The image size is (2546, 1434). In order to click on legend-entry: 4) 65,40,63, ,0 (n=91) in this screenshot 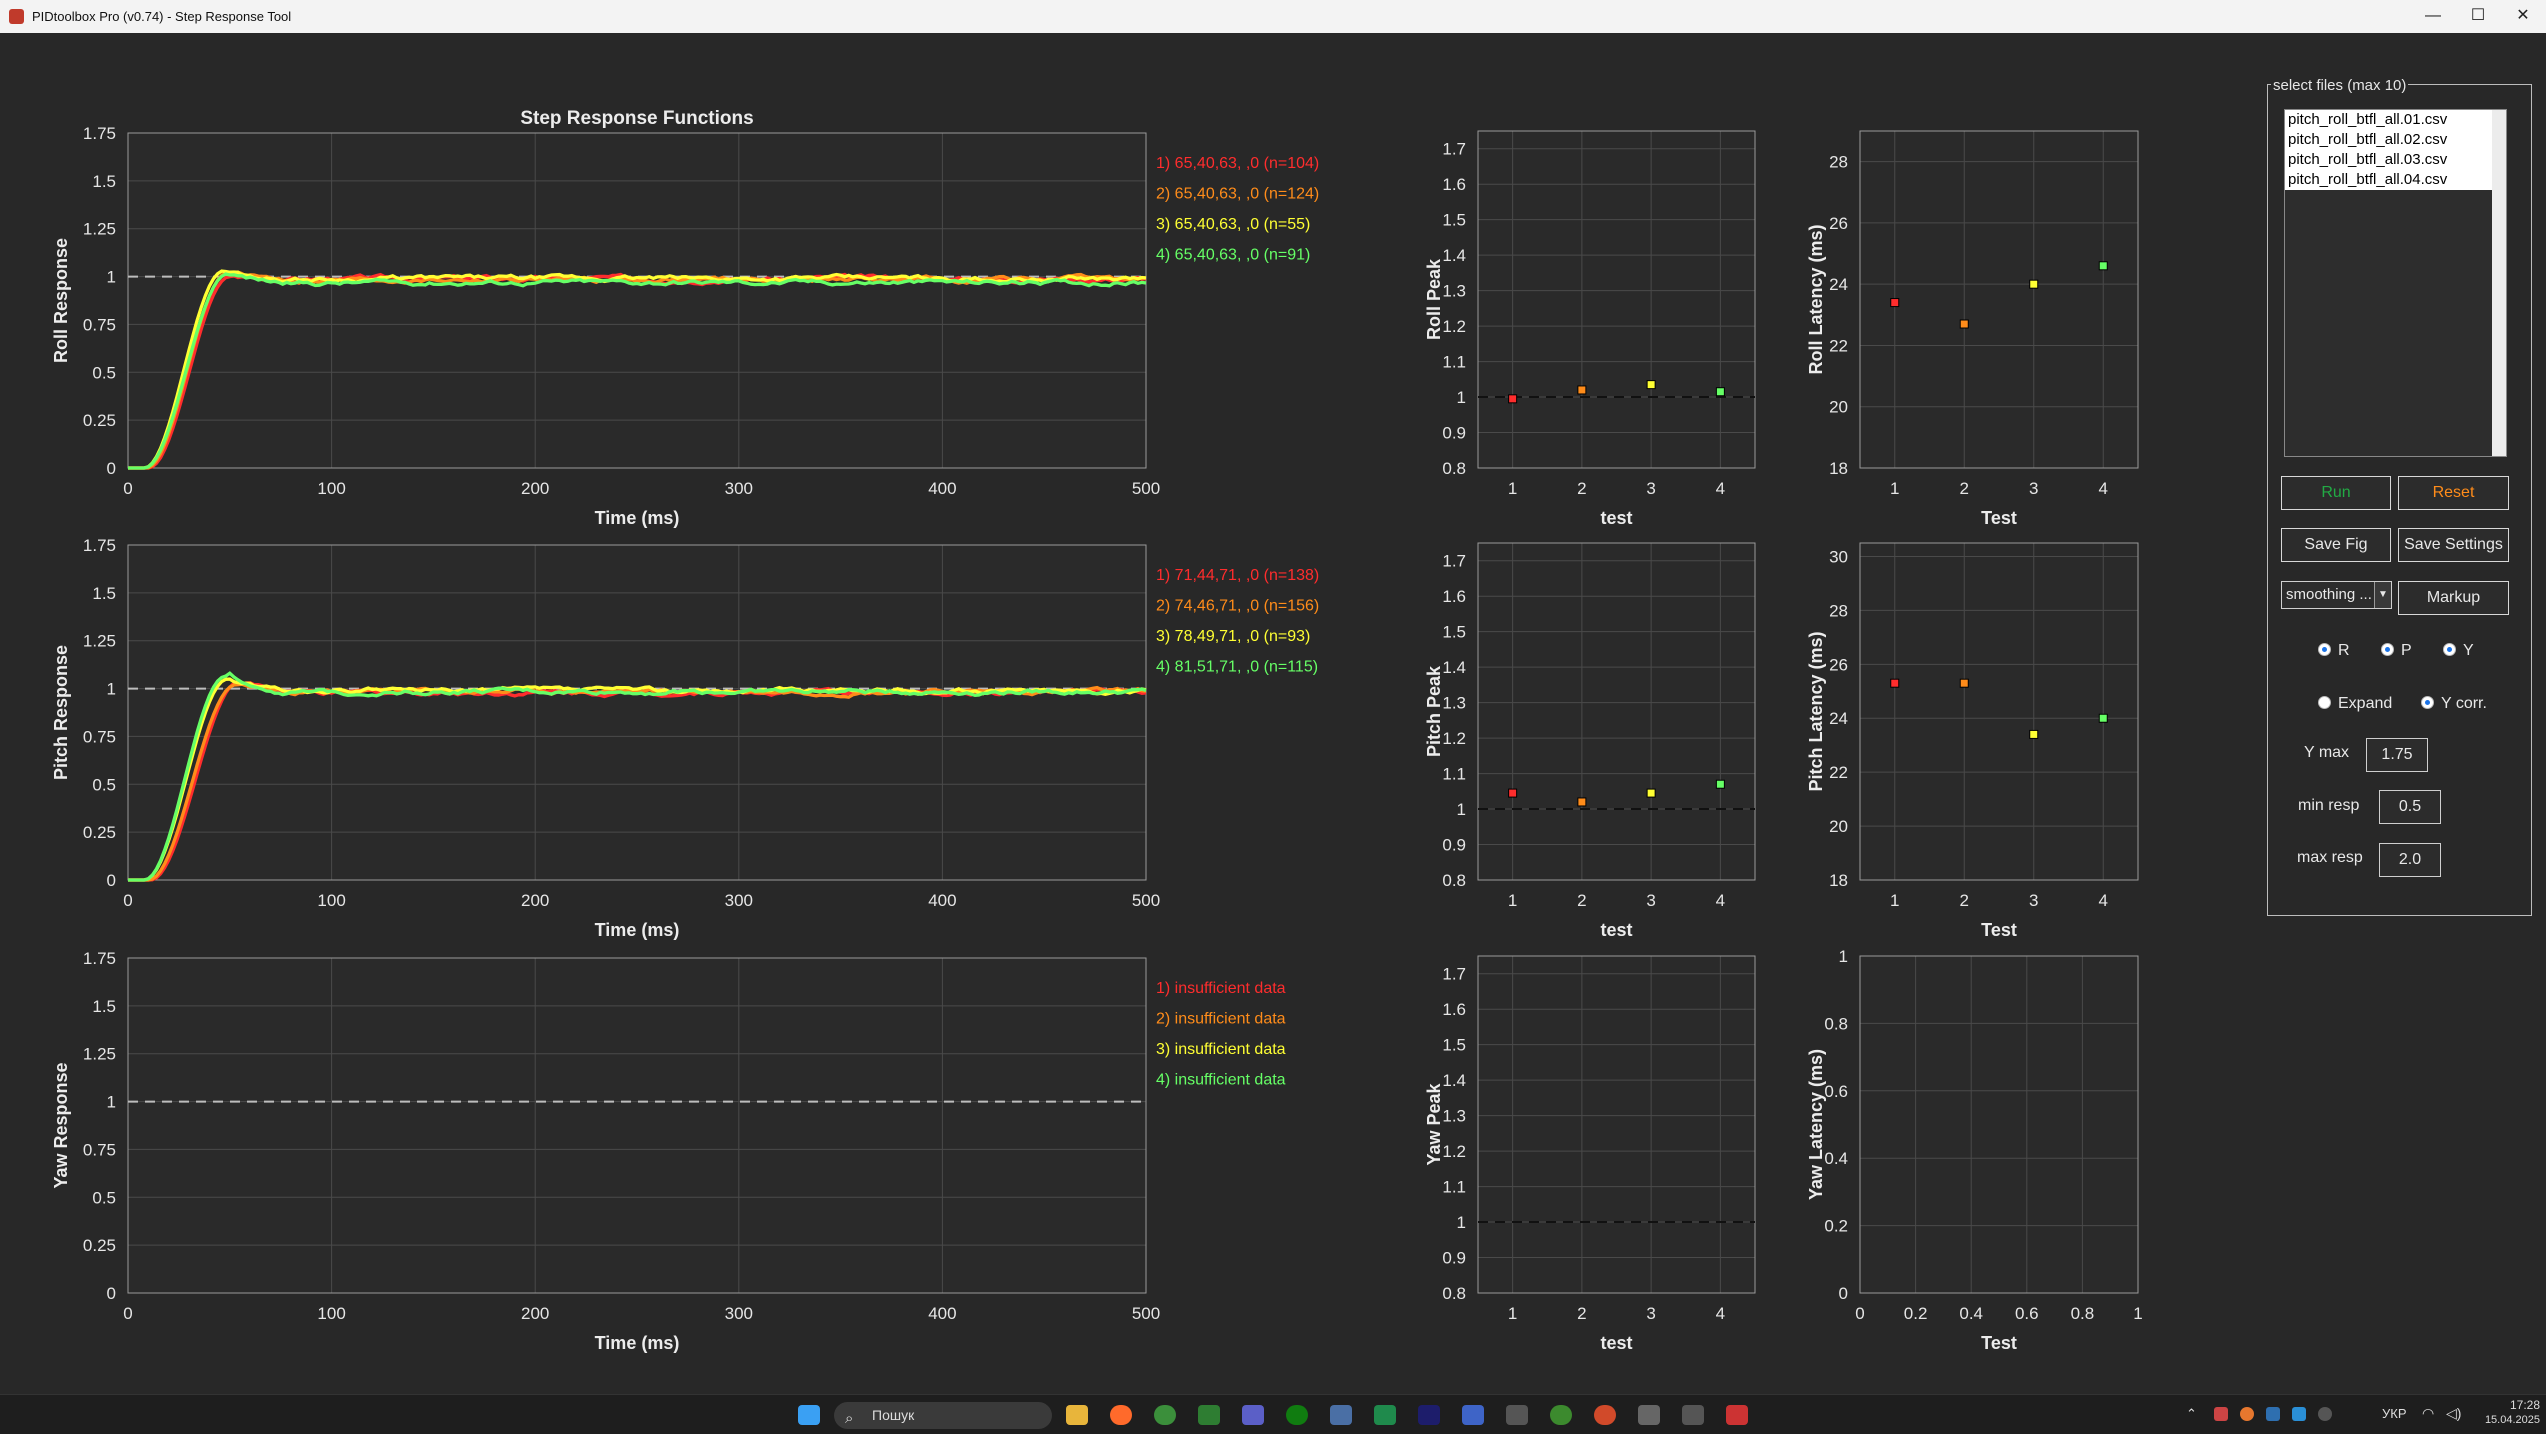, I will do `click(1233, 255)`.